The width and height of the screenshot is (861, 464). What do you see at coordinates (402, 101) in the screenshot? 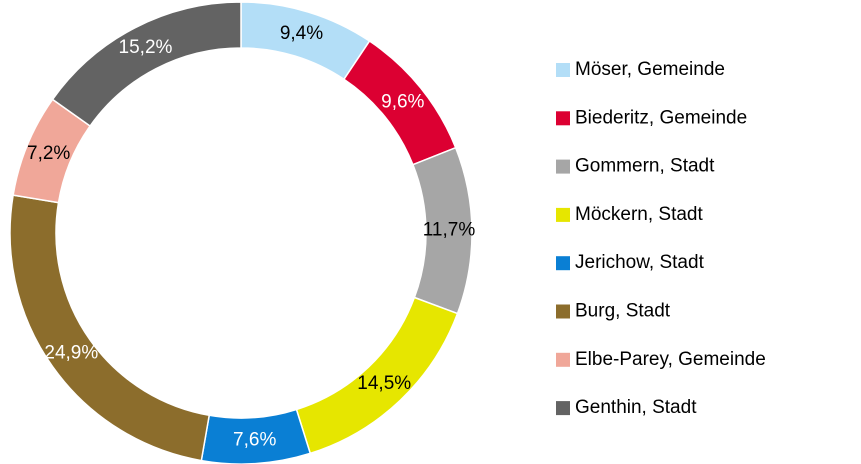
I see `data-label: 9,6%` at bounding box center [402, 101].